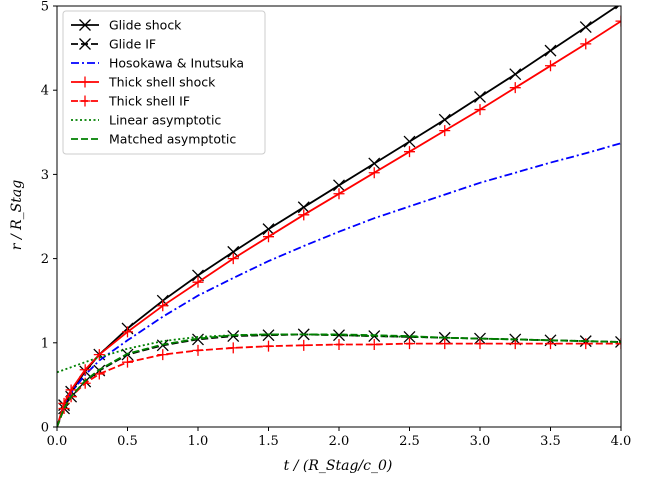 Image resolution: width=654 pixels, height=480 pixels. Describe the element at coordinates (621, 441) in the screenshot. I see `x-tick-label: 4.0` at that location.